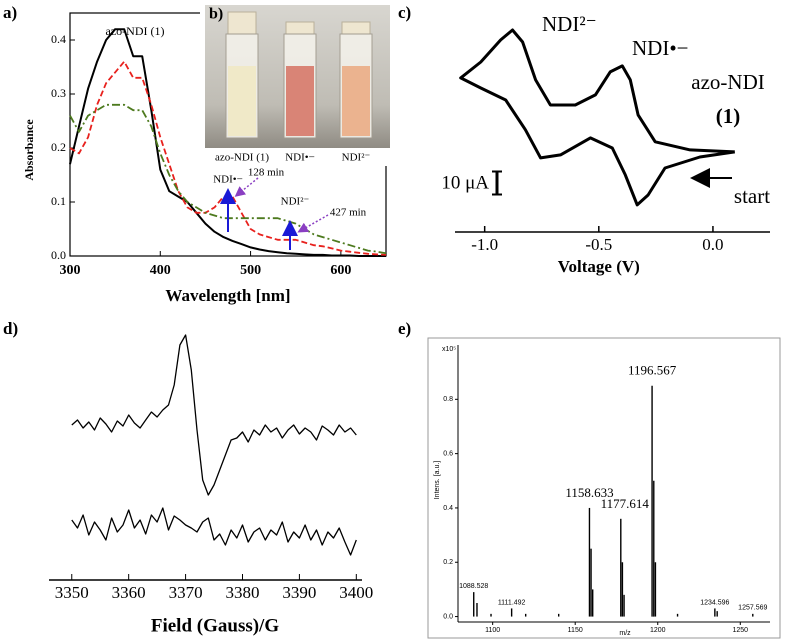 This screenshot has height=640, width=787. I want to click on y-multiplier: x10⁵, so click(449, 349).